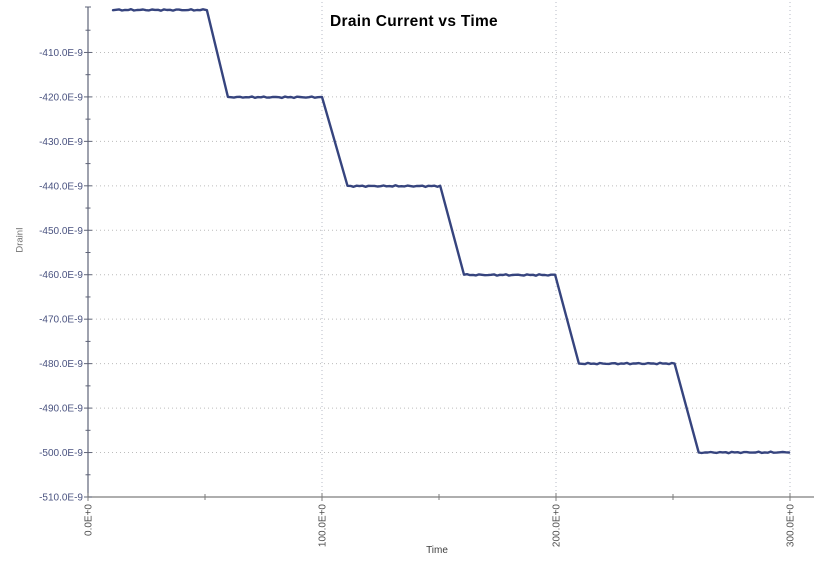 The height and width of the screenshot is (569, 817). Describe the element at coordinates (89, 520) in the screenshot. I see `x-tick-label: 0.0E+0` at that location.